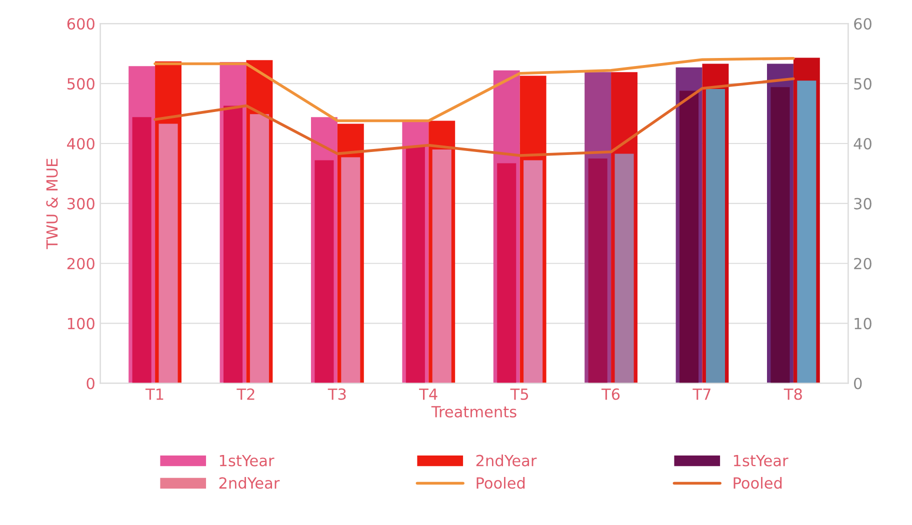 The width and height of the screenshot is (912, 525). What do you see at coordinates (337, 394) in the screenshot?
I see `x-tick-label: T3` at bounding box center [337, 394].